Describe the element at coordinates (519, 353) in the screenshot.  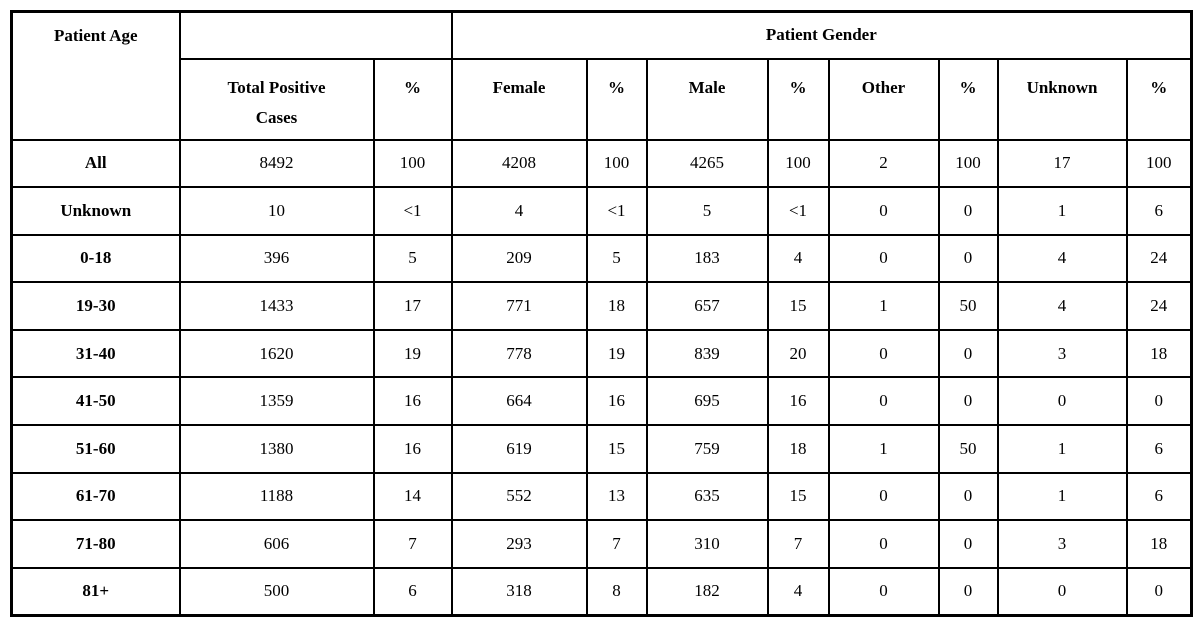
I see `data-cell: 778` at that location.